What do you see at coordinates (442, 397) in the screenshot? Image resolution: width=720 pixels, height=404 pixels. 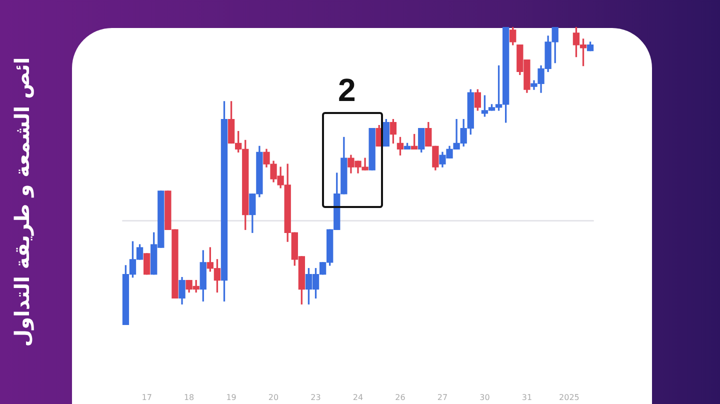 I see `x-tick-label: 27` at bounding box center [442, 397].